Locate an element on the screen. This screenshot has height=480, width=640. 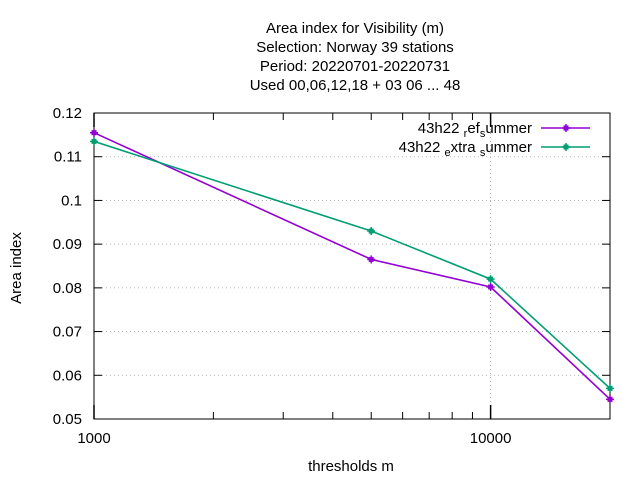
legend-label: 43h22 extra summer is located at coordinates (465, 149).